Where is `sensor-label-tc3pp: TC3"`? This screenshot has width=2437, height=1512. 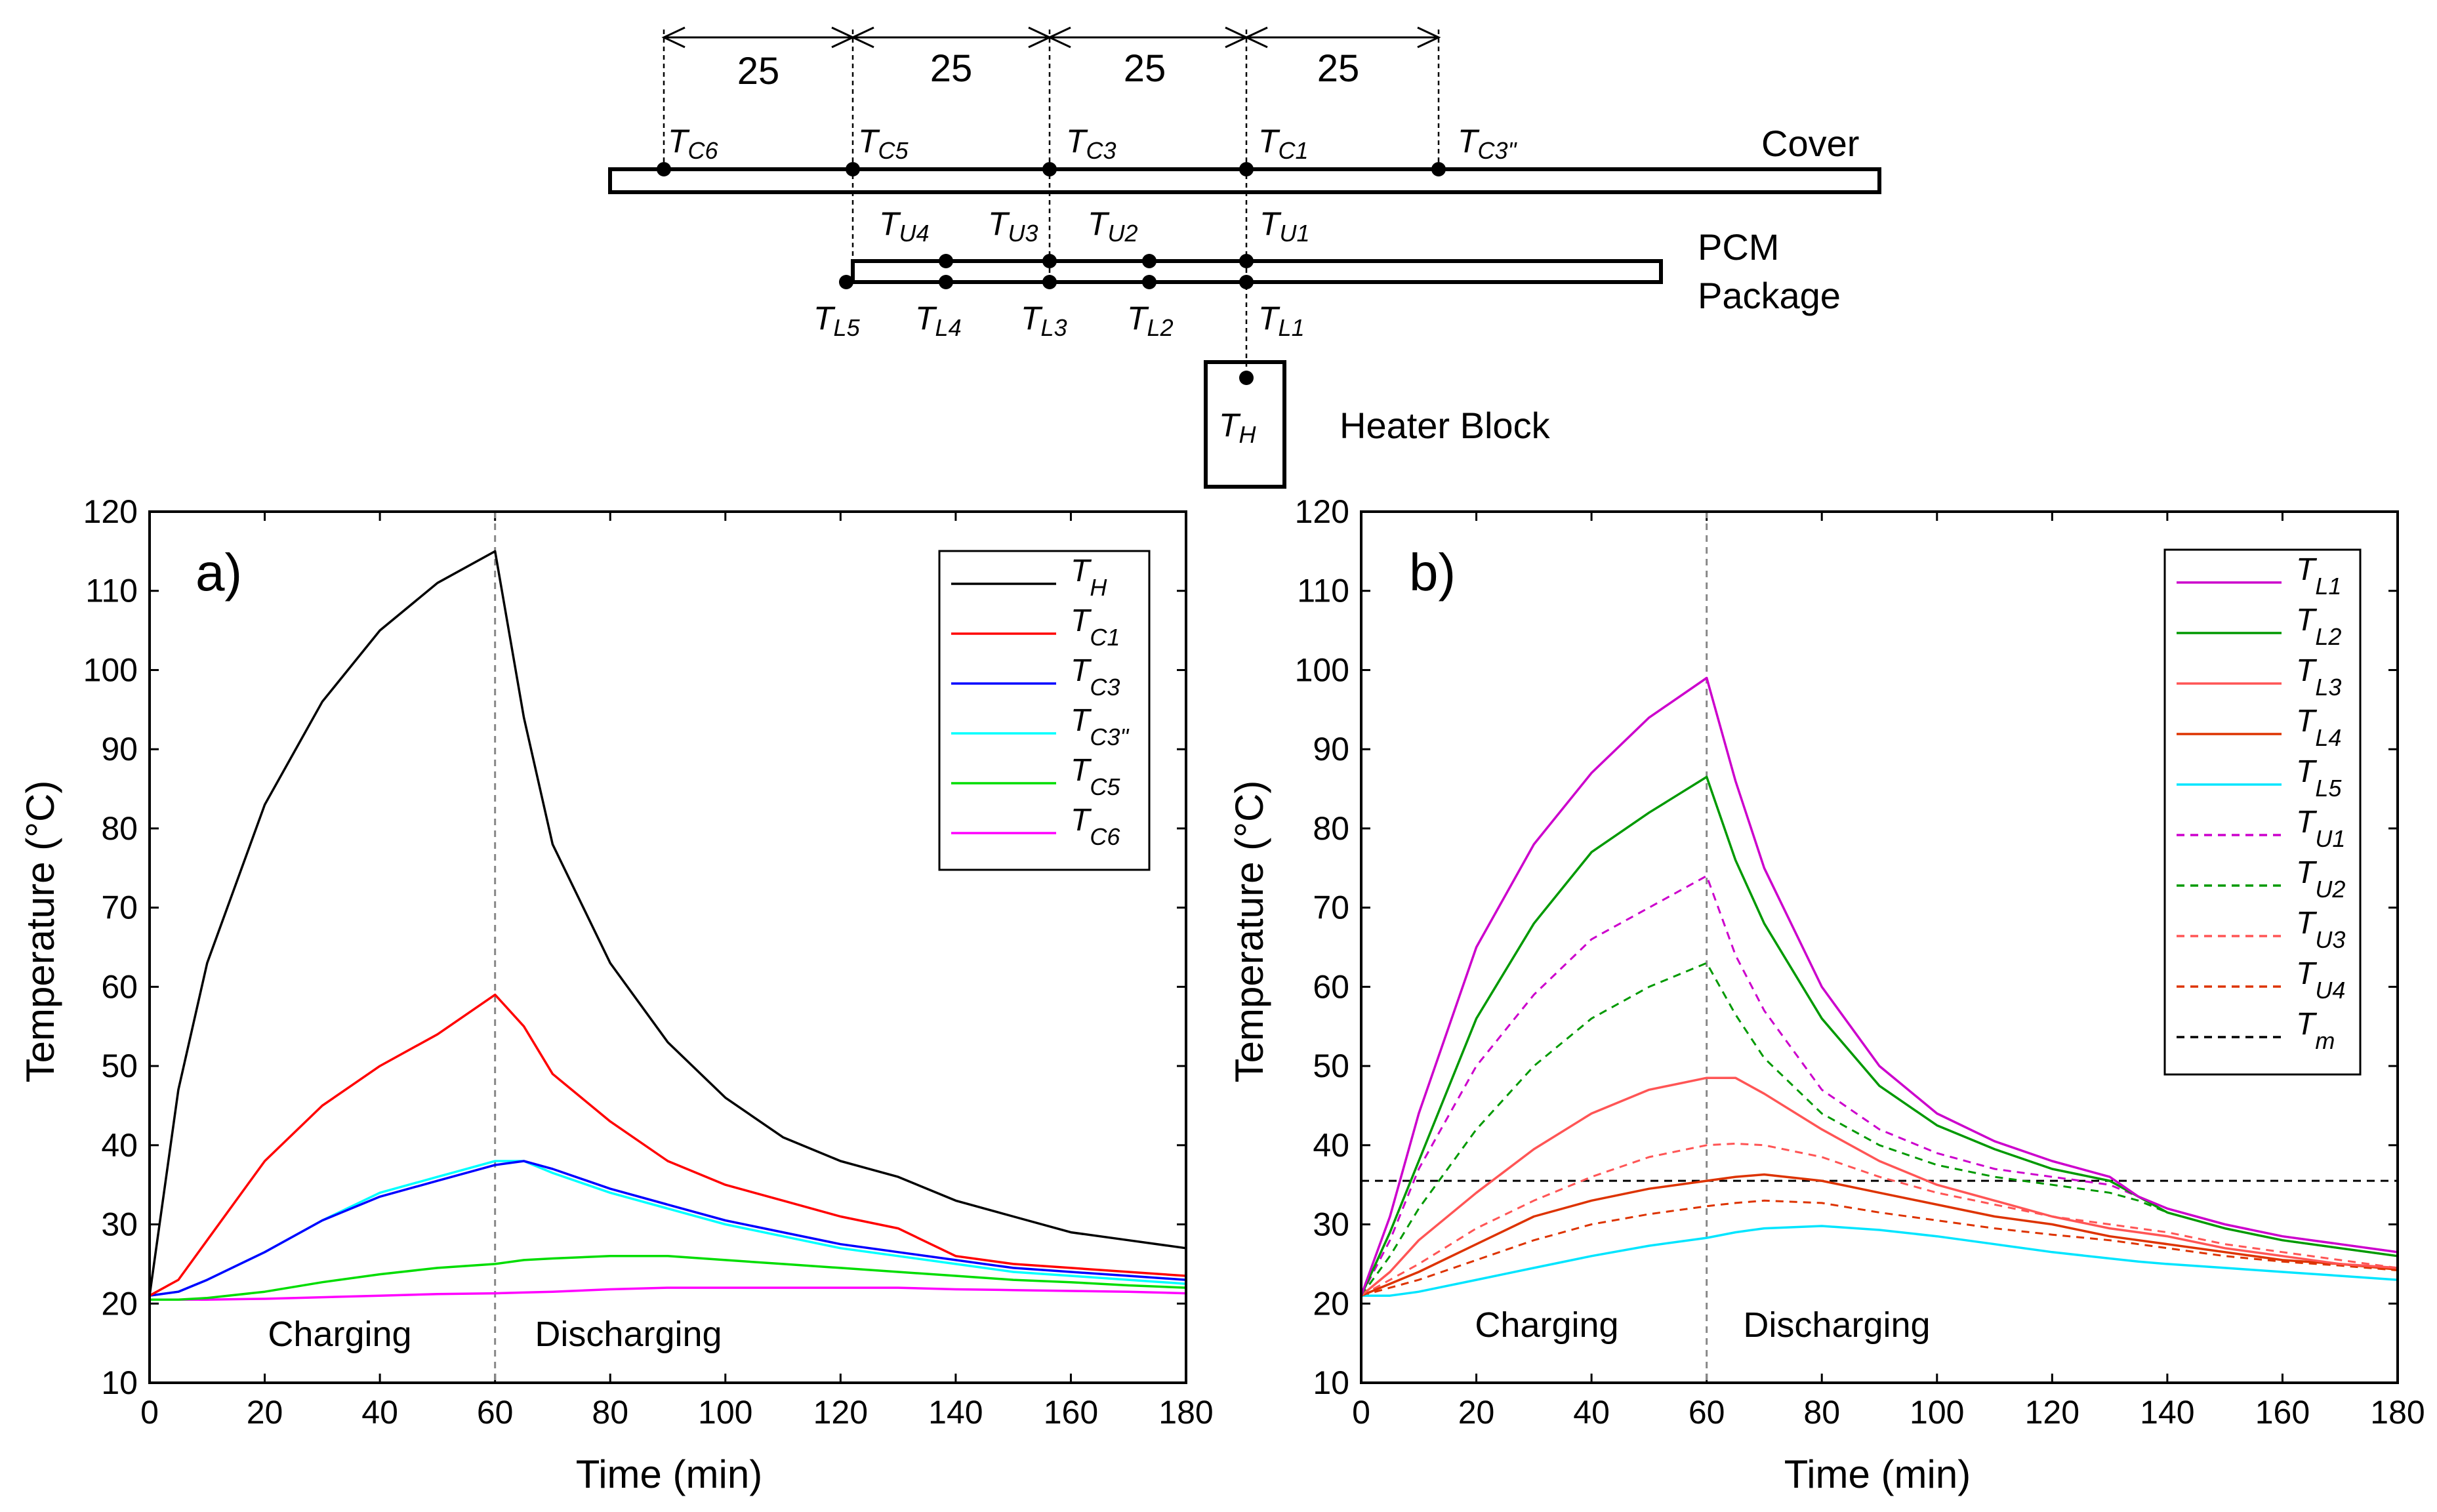 sensor-label-tc3pp: TC3" is located at coordinates (1488, 143).